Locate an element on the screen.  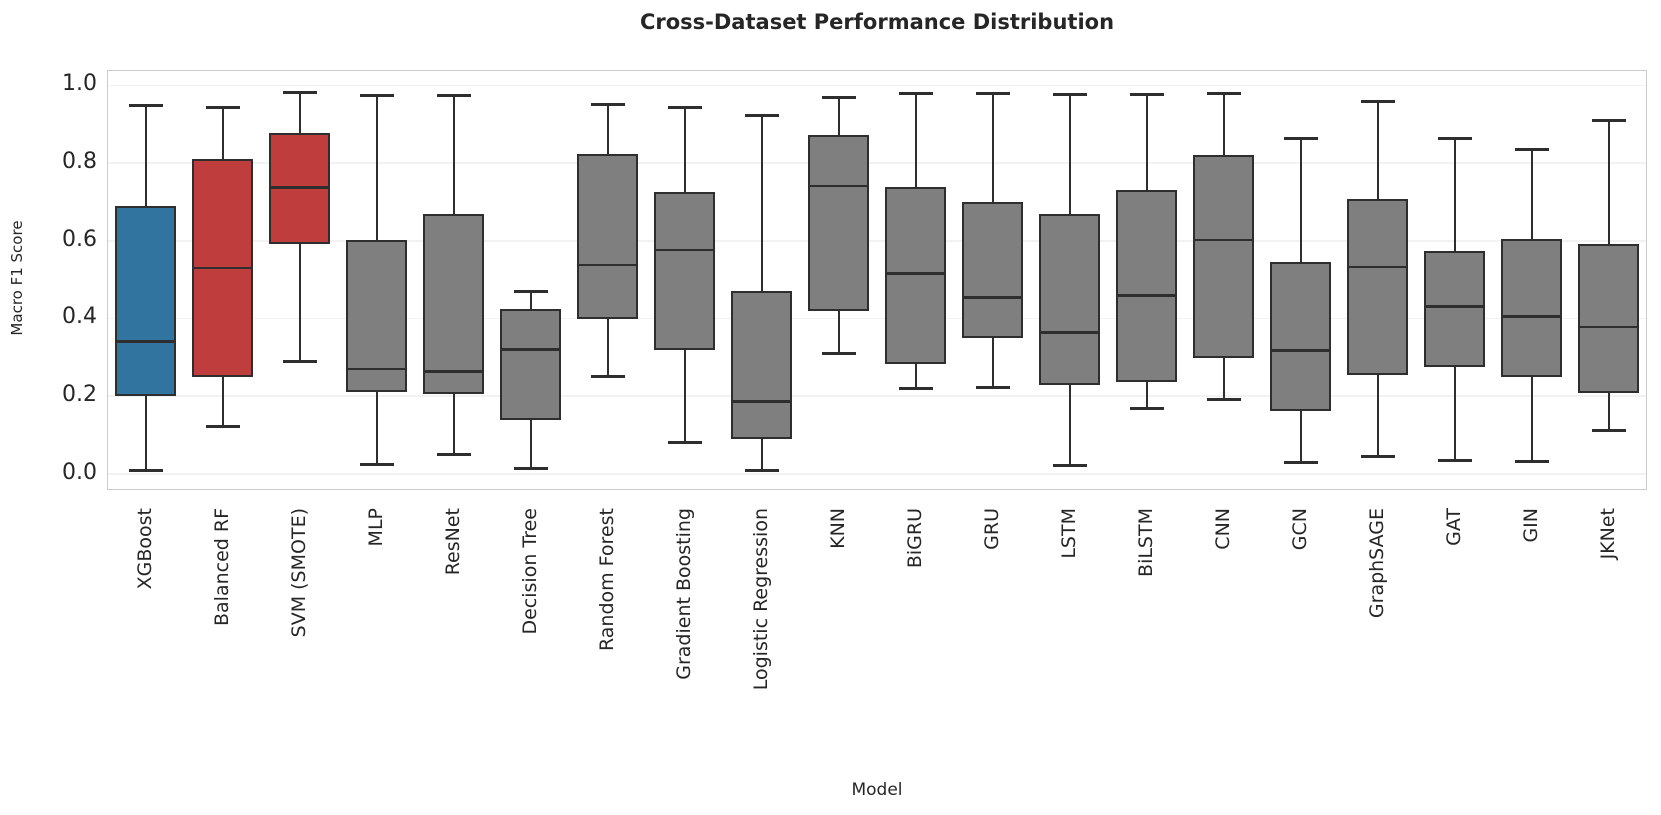
y-tick-label: 1.0 is located at coordinates (79, 84).